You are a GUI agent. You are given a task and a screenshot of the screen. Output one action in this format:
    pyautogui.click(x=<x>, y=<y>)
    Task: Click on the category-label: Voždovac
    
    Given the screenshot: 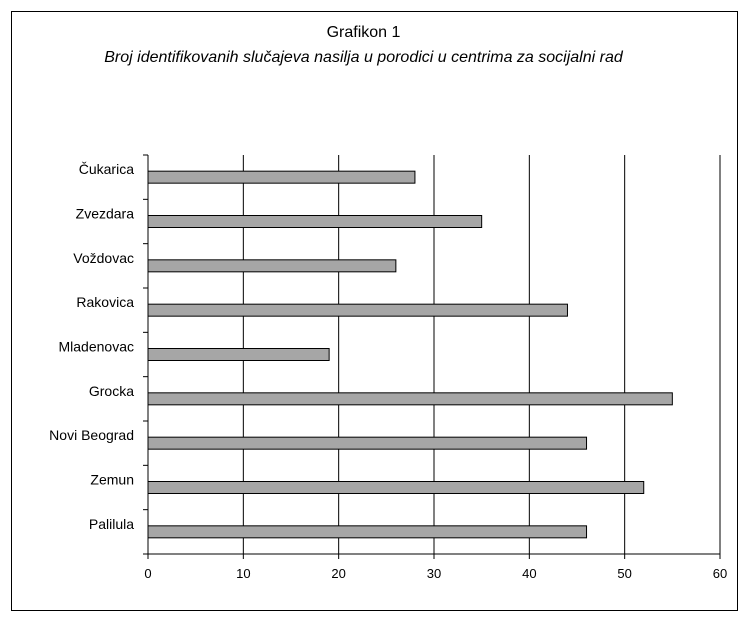 What is the action you would take?
    pyautogui.click(x=103, y=258)
    